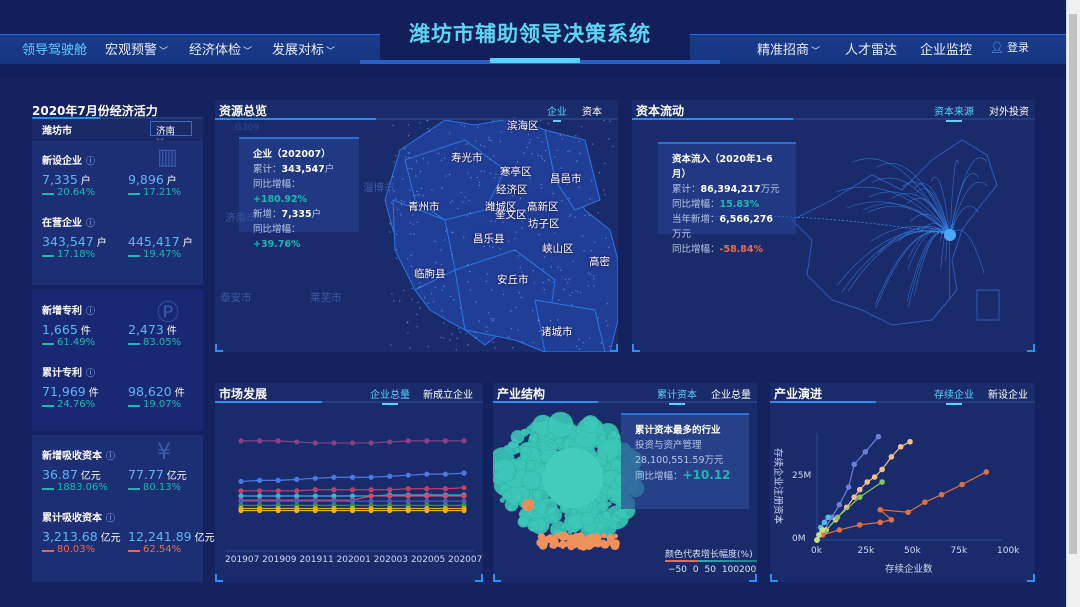 The image size is (1080, 607). Describe the element at coordinates (954, 112) in the screenshot. I see `tab-capital-source: 资本来源` at that location.